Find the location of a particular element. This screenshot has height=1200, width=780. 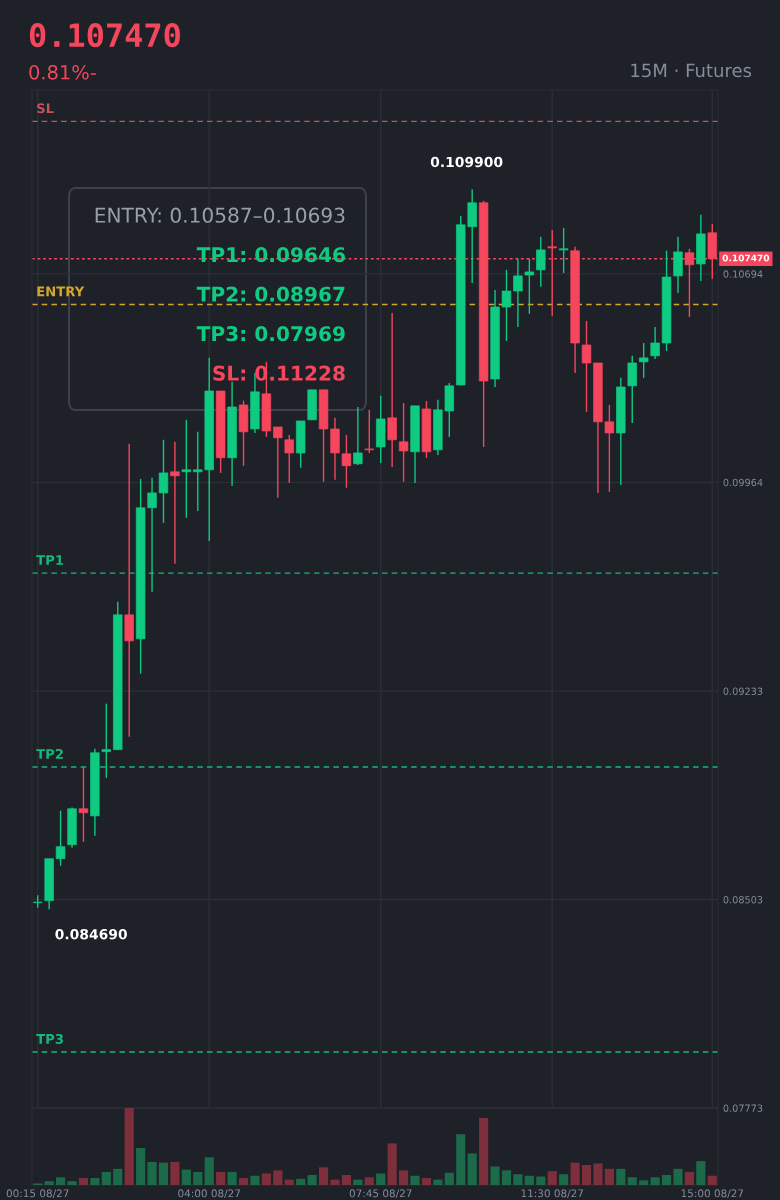

x-tick-label: 04:00 08/27 is located at coordinates (209, 1194).